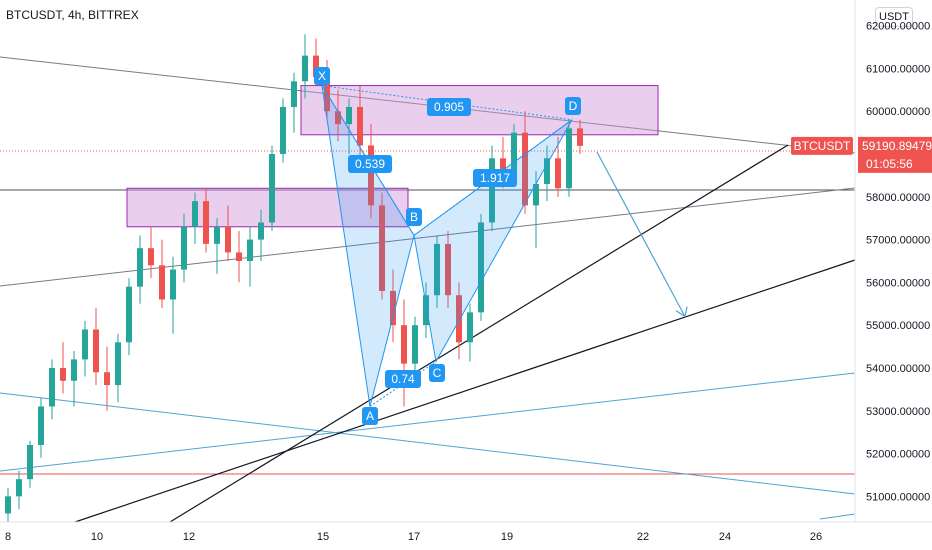 This screenshot has height=550, width=932. I want to click on x-tick-label: 19, so click(507, 537).